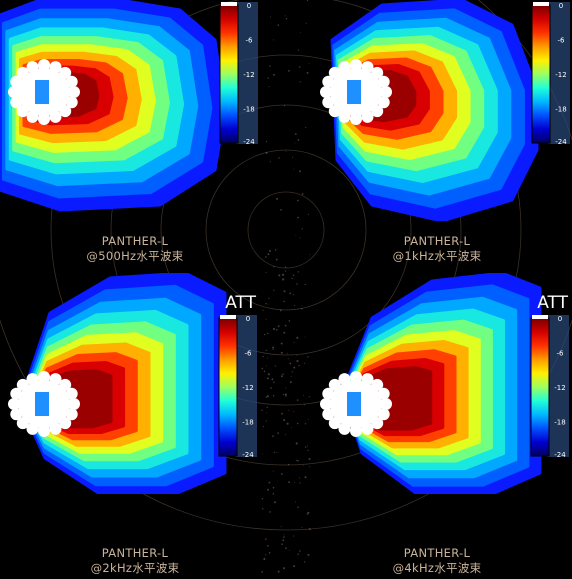 The height and width of the screenshot is (579, 572). Describe the element at coordinates (122, 383) in the screenshot. I see `beam-contours` at that location.